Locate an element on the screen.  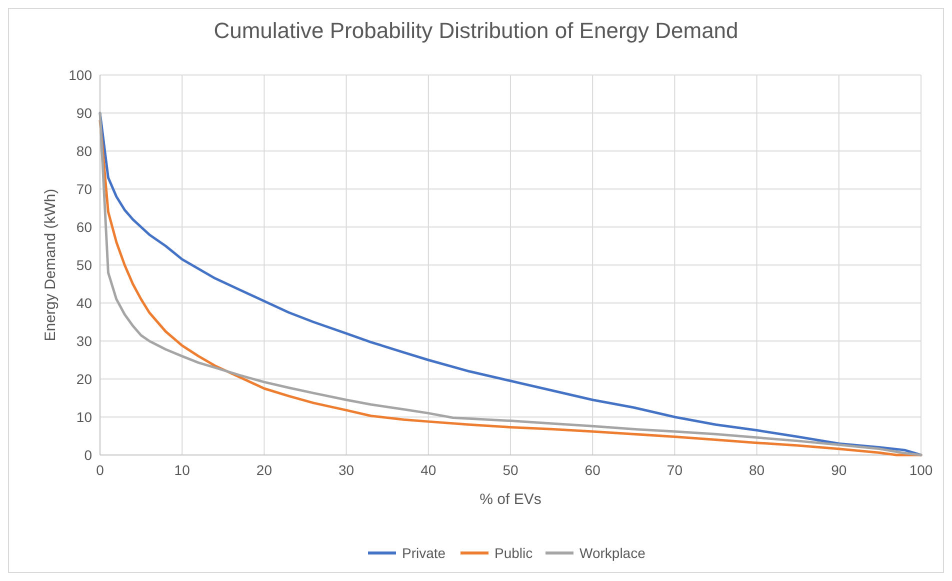
x-tick-label: 10 is located at coordinates (182, 470).